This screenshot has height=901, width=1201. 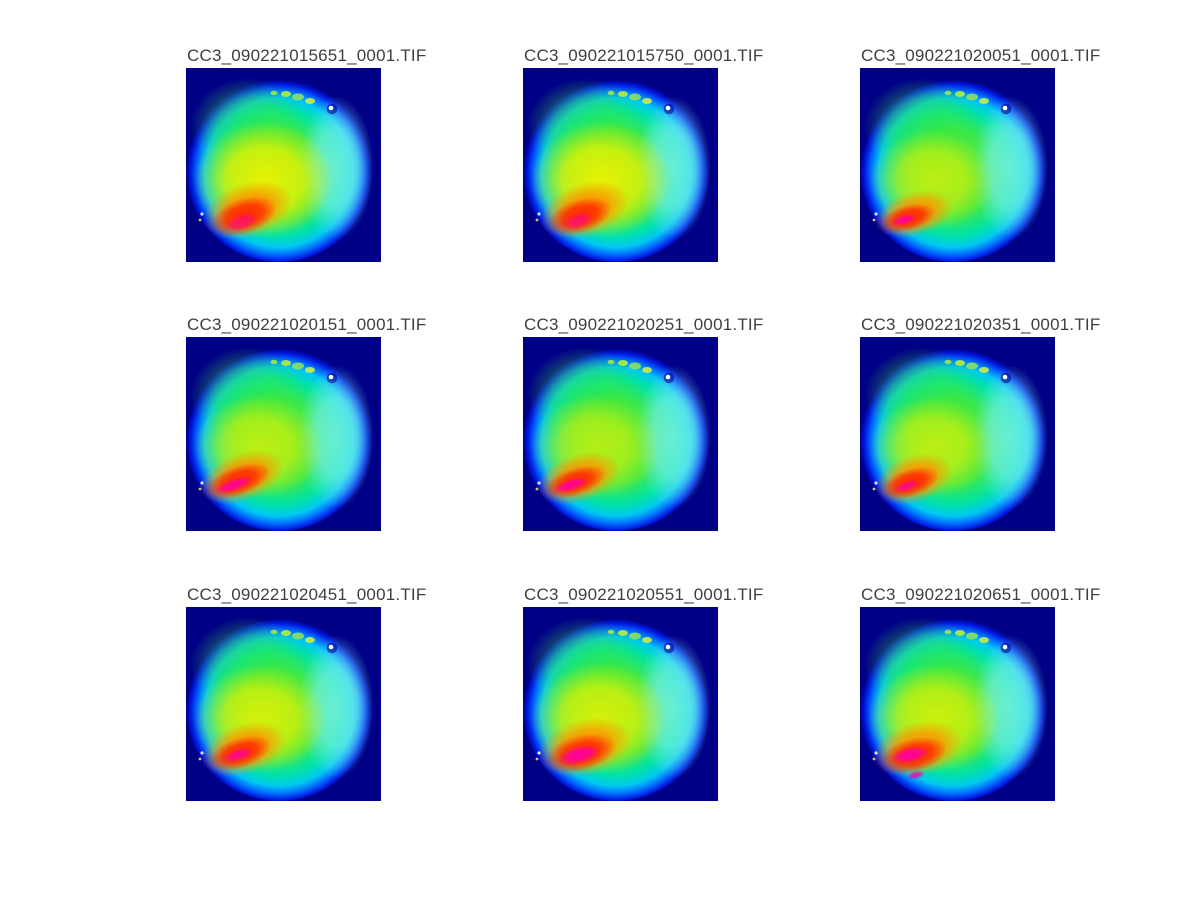 What do you see at coordinates (981, 594) in the screenshot?
I see `subplot-title: CC3_090221020651_0001.TIF` at bounding box center [981, 594].